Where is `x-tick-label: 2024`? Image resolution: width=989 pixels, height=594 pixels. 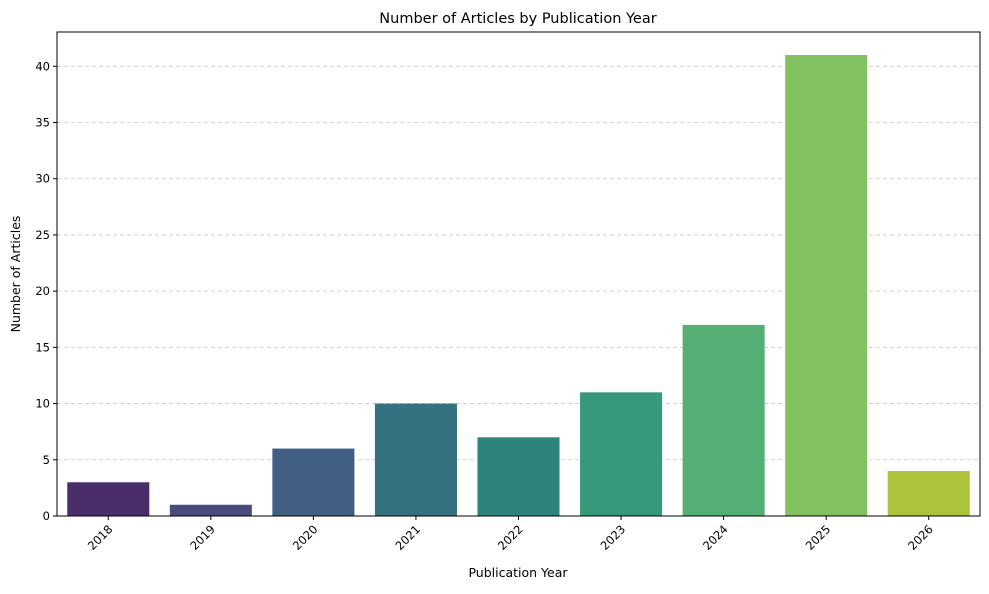 x-tick-label: 2024 is located at coordinates (715, 537).